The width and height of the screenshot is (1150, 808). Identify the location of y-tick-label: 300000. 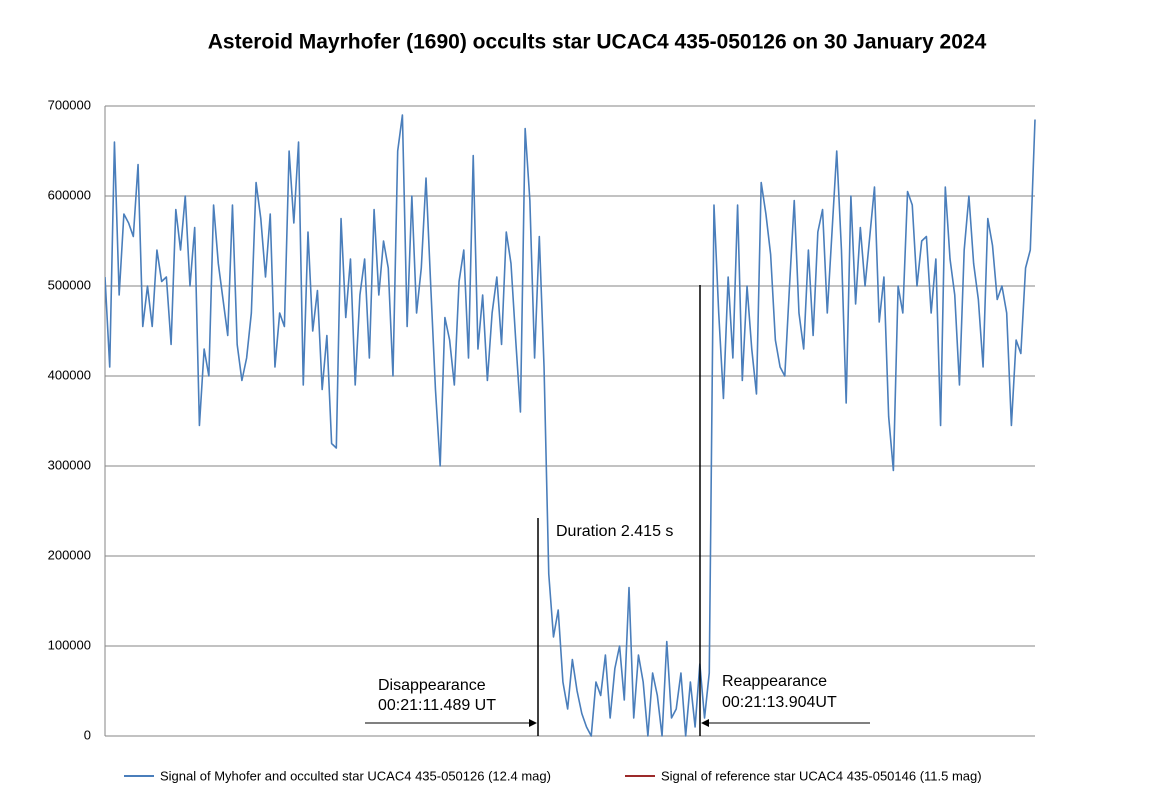
(69, 464).